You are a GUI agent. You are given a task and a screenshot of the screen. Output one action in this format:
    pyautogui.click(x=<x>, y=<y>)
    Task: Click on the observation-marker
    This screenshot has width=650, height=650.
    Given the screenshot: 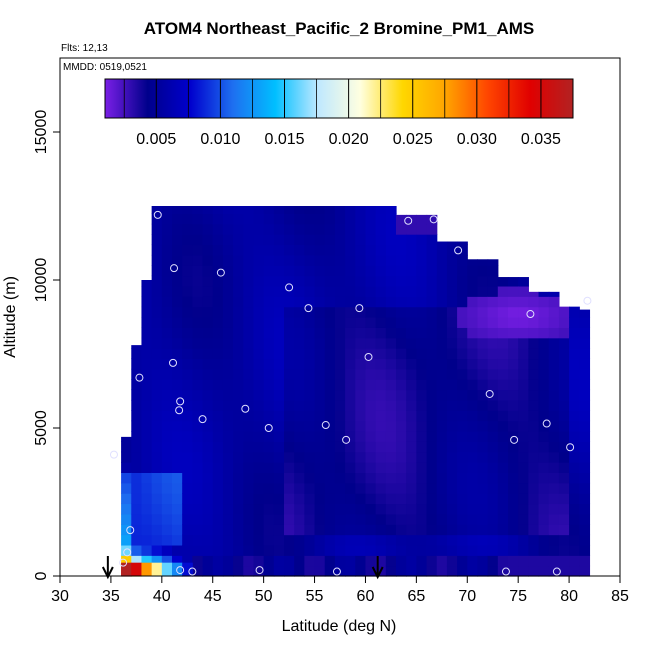 What is the action you would take?
    pyautogui.click(x=180, y=570)
    